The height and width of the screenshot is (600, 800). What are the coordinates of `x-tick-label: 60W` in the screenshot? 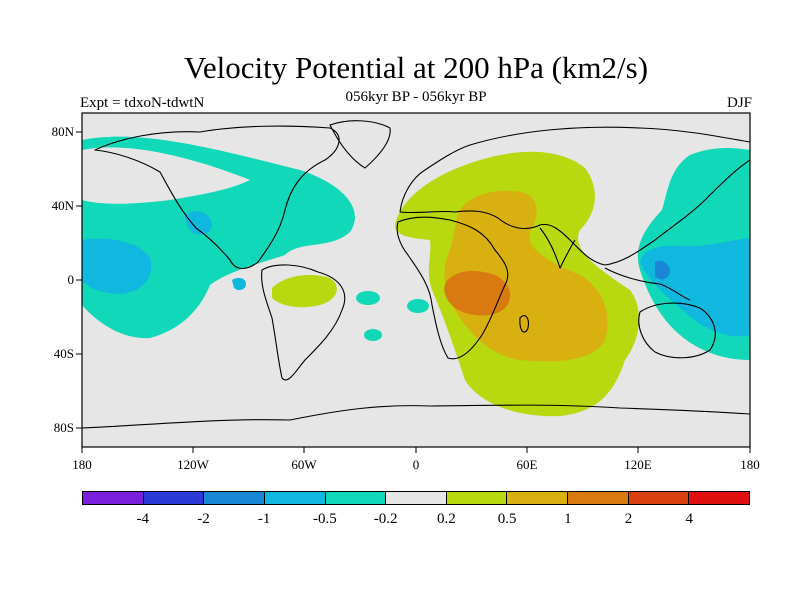 It's located at (304, 464).